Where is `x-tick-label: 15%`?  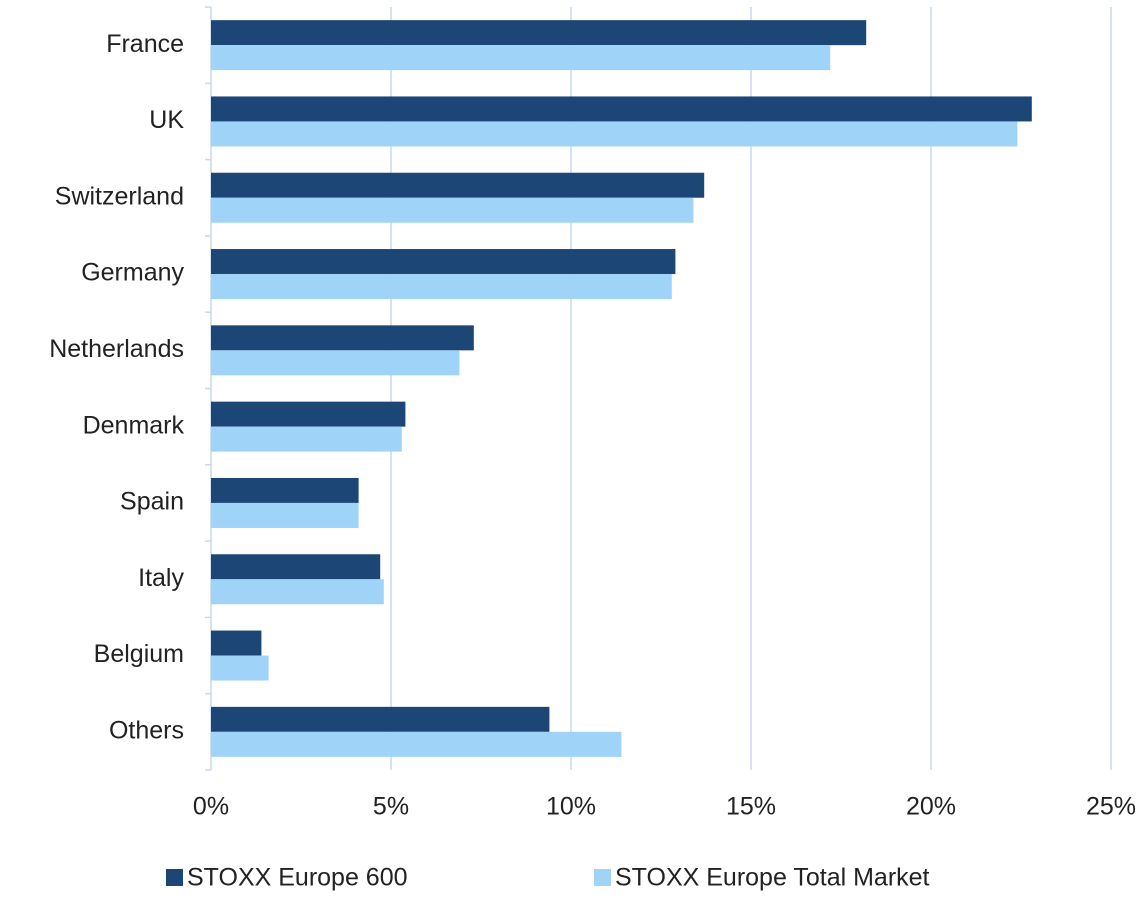
x-tick-label: 15% is located at coordinates (751, 807).